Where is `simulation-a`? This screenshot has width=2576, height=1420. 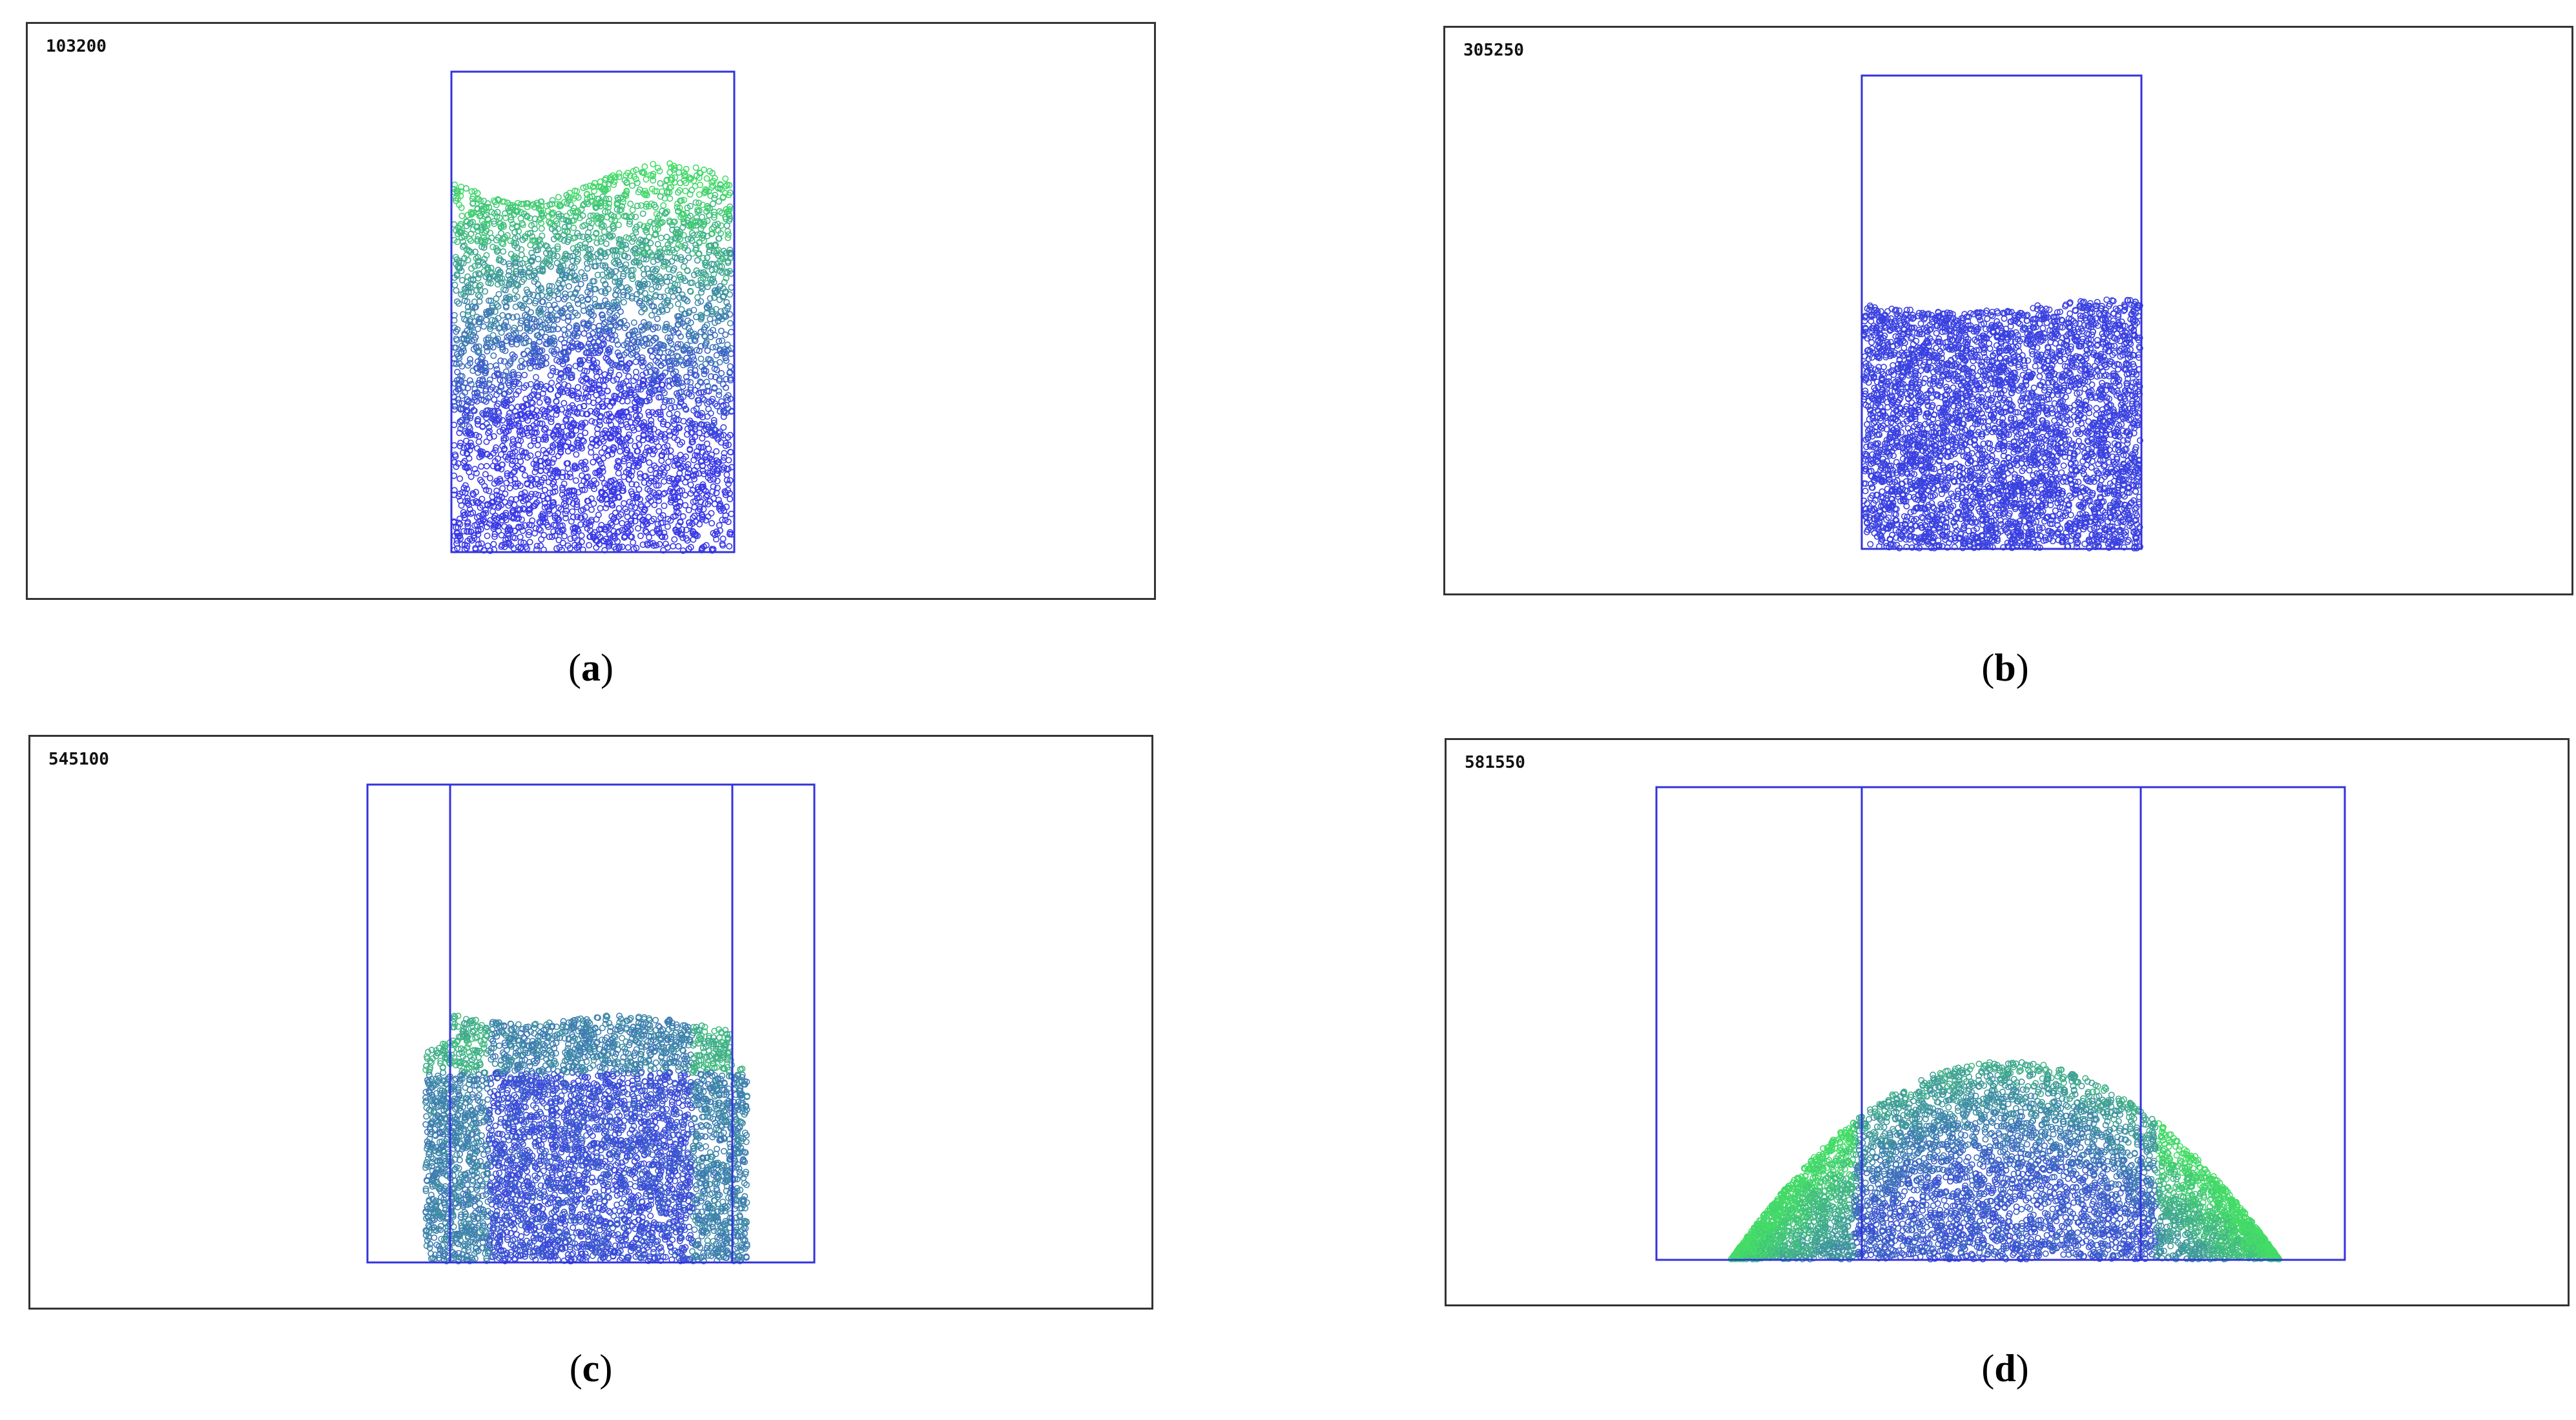
simulation-a is located at coordinates (593, 312).